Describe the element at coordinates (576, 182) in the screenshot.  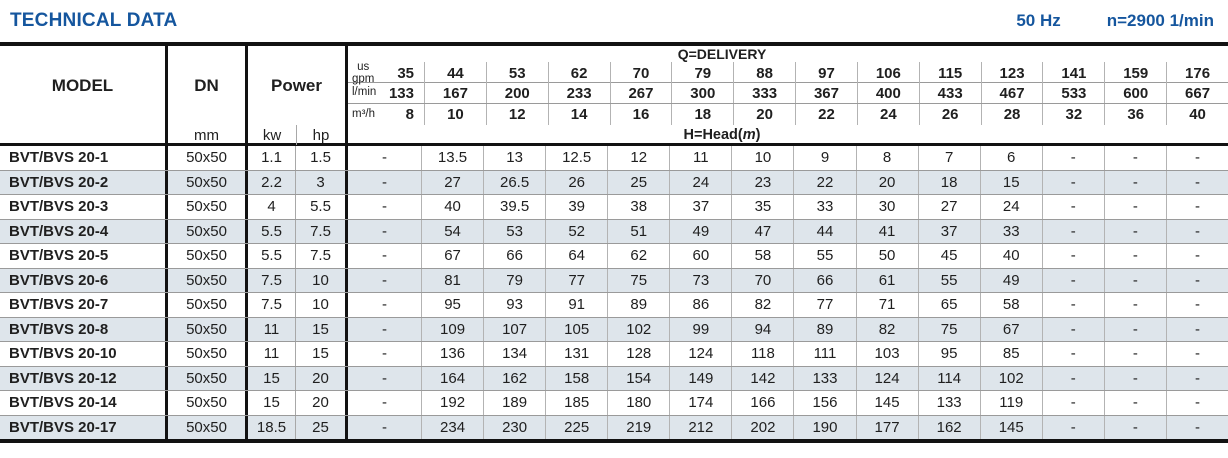
I see `head-cell: 26` at that location.